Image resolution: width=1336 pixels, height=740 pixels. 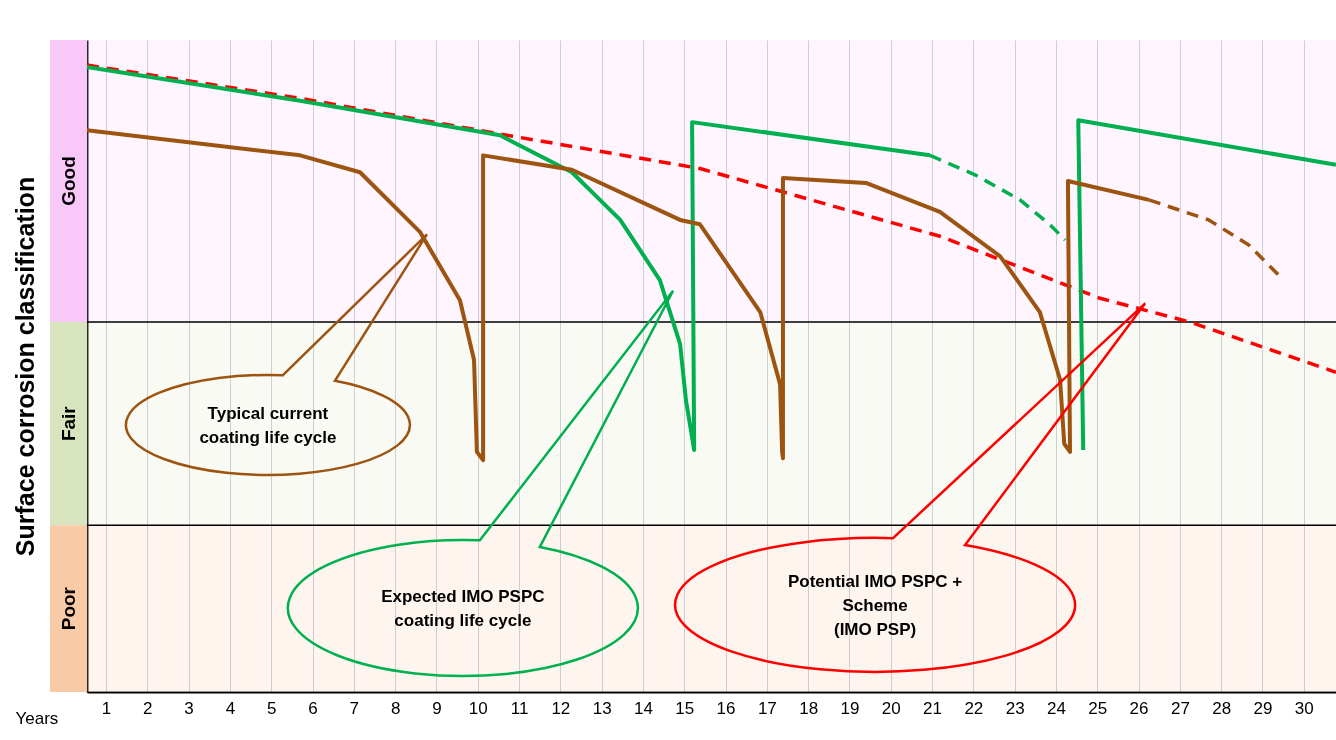 I want to click on x-tick-label: 5, so click(x=271, y=708).